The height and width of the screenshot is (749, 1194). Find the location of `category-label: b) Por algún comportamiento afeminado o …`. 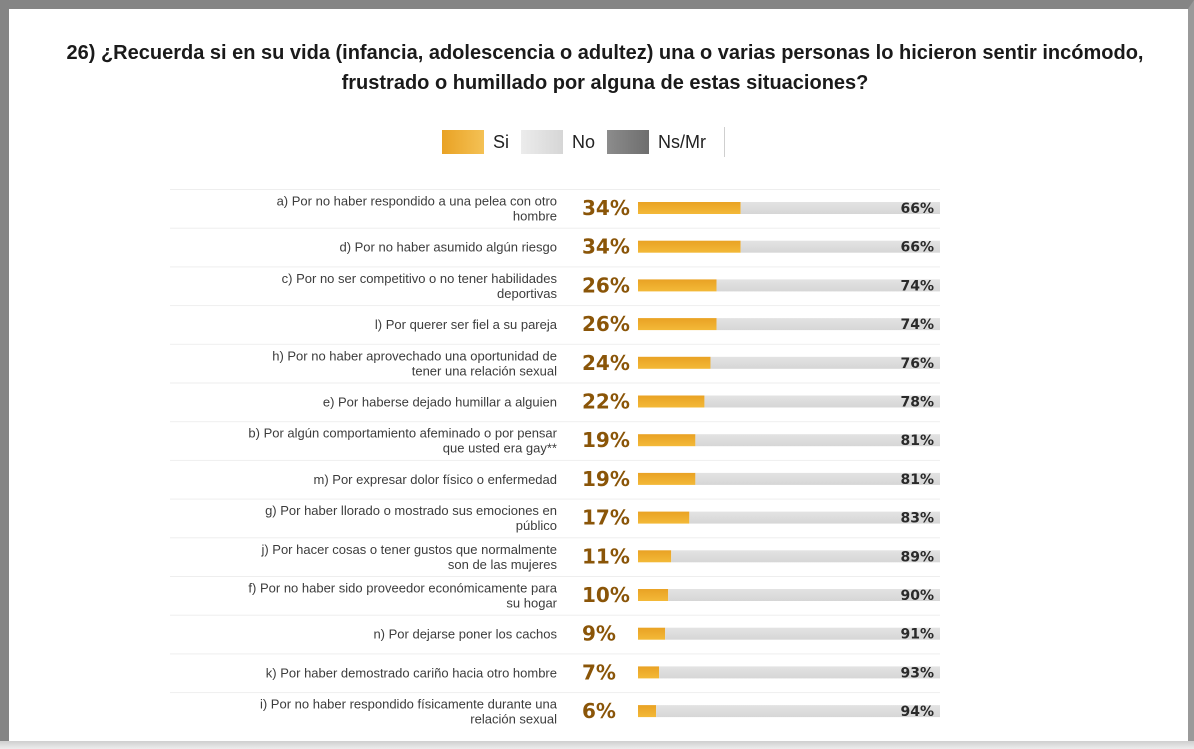

category-label: b) Por algún comportamiento afeminado o … is located at coordinates (402, 441).